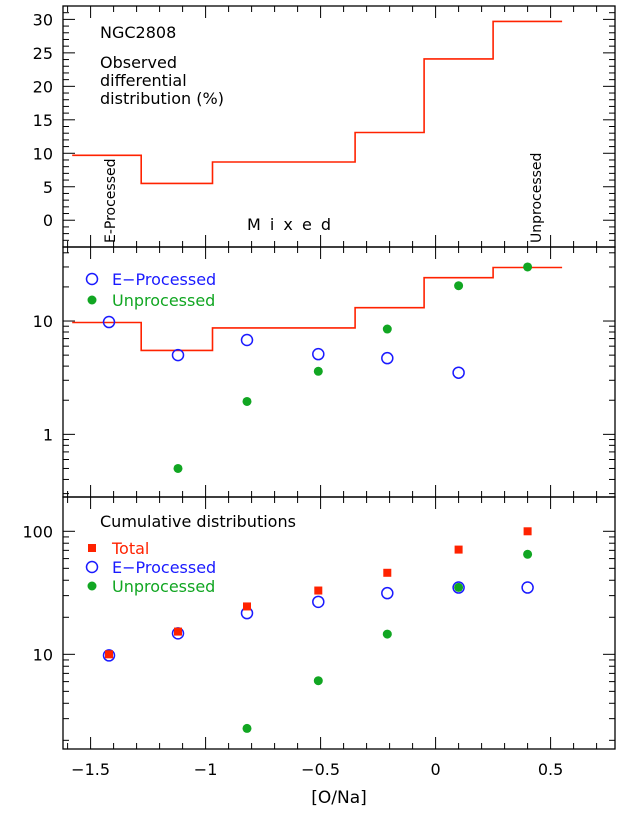 This screenshot has width=623, height=817. What do you see at coordinates (537, 198) in the screenshot?
I see `region-label-unprocessed: Unprocessed` at bounding box center [537, 198].